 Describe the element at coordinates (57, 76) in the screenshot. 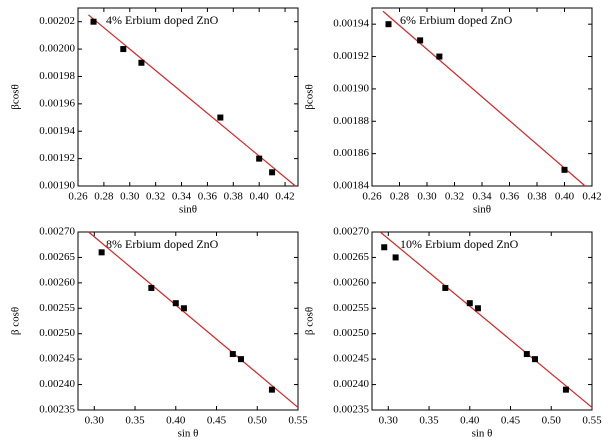

I see `y-tick-label: 0.00198` at that location.